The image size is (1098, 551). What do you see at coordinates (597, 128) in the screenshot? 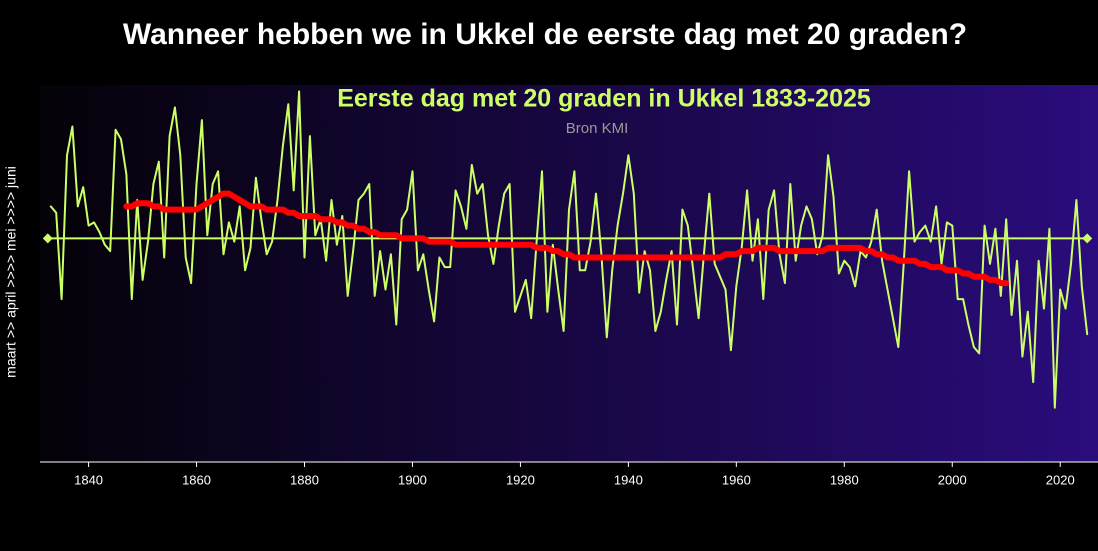
I see `source: Bron KMI` at bounding box center [597, 128].